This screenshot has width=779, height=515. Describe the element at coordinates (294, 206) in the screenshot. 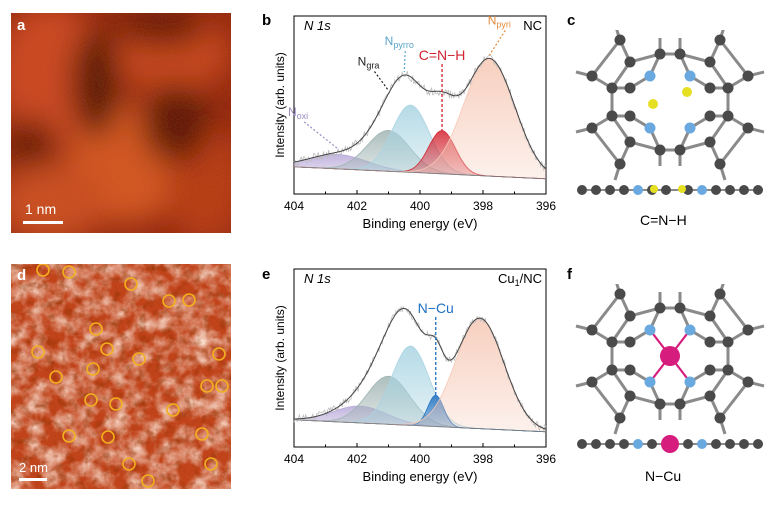

I see `x-tick-label: 404` at that location.